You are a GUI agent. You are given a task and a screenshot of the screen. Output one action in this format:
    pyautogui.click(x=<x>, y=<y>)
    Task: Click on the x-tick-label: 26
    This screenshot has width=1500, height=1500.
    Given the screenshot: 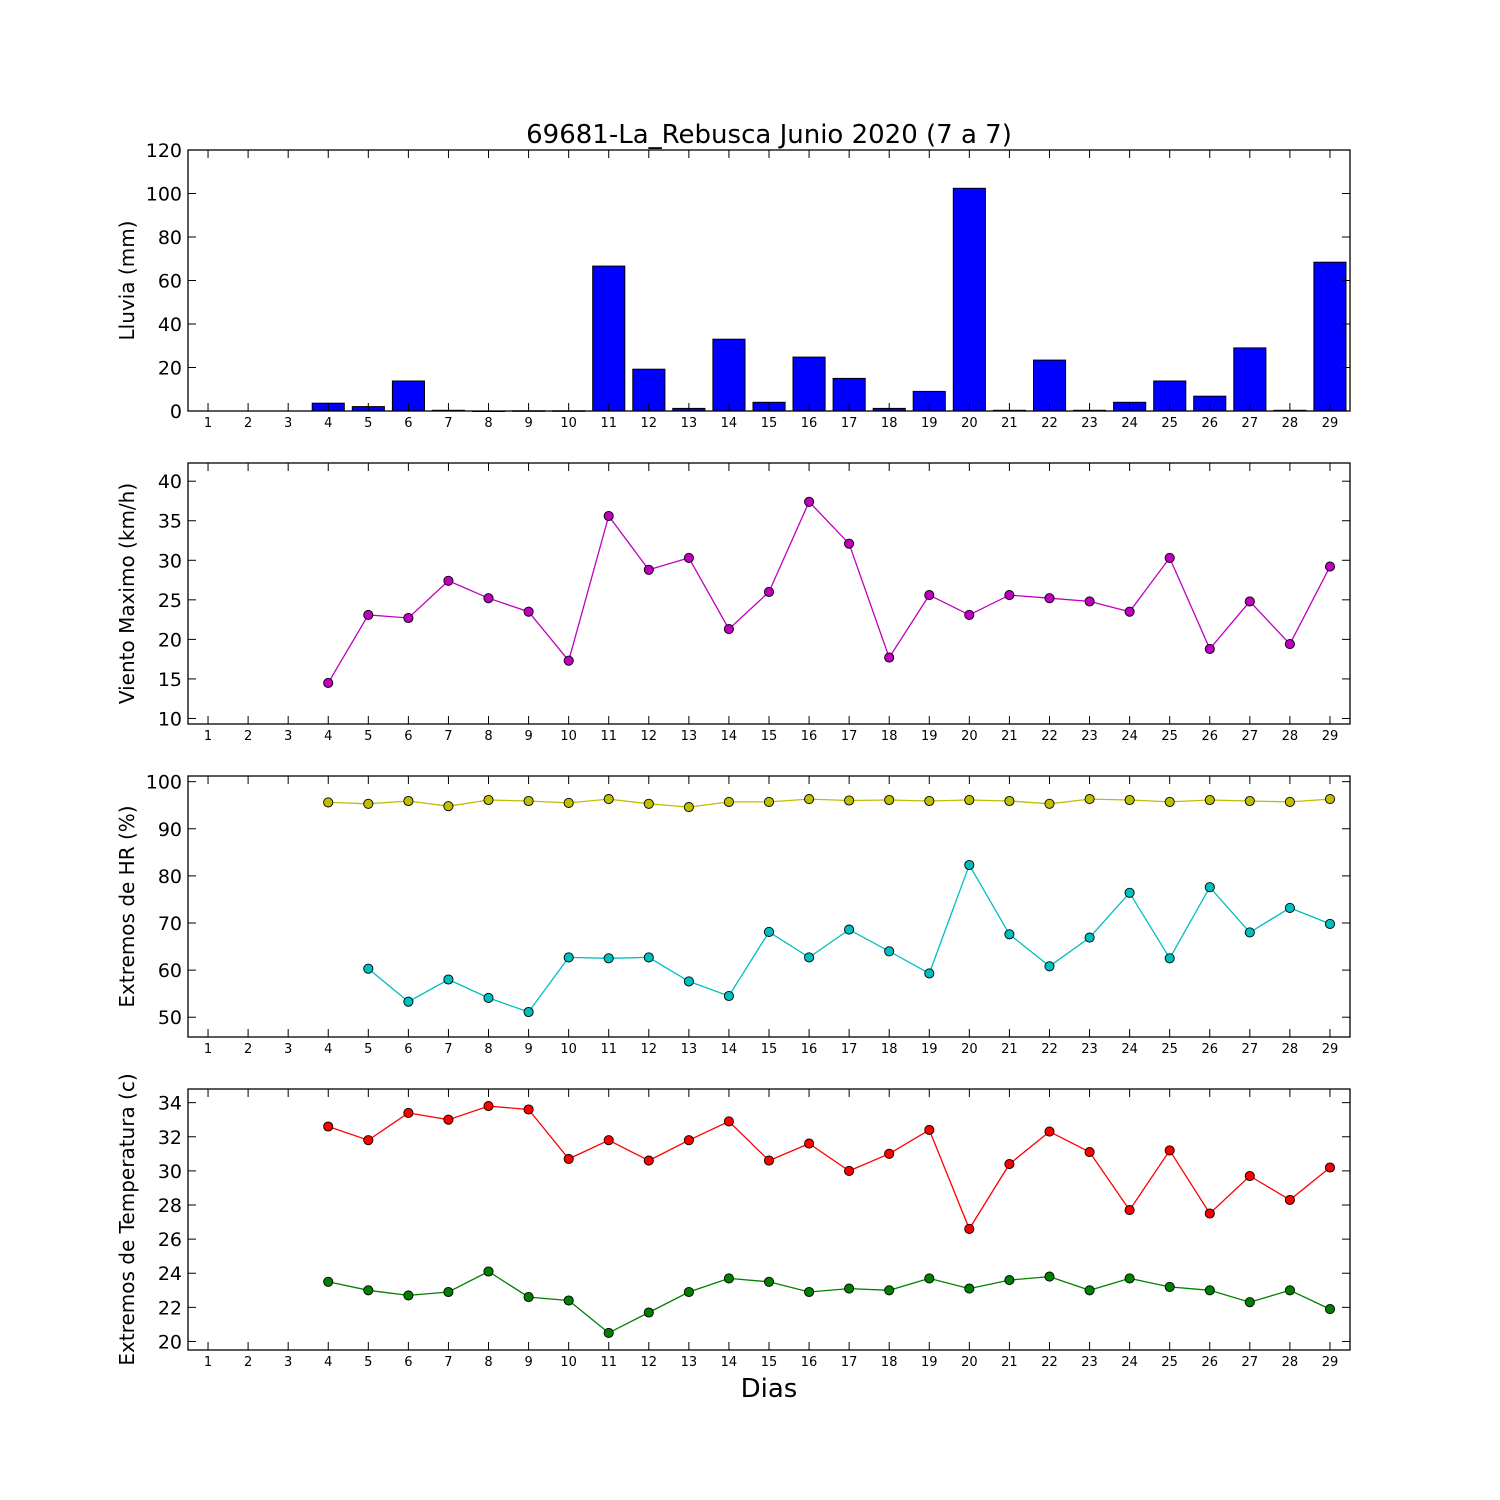 What is the action you would take?
    pyautogui.click(x=1209, y=736)
    